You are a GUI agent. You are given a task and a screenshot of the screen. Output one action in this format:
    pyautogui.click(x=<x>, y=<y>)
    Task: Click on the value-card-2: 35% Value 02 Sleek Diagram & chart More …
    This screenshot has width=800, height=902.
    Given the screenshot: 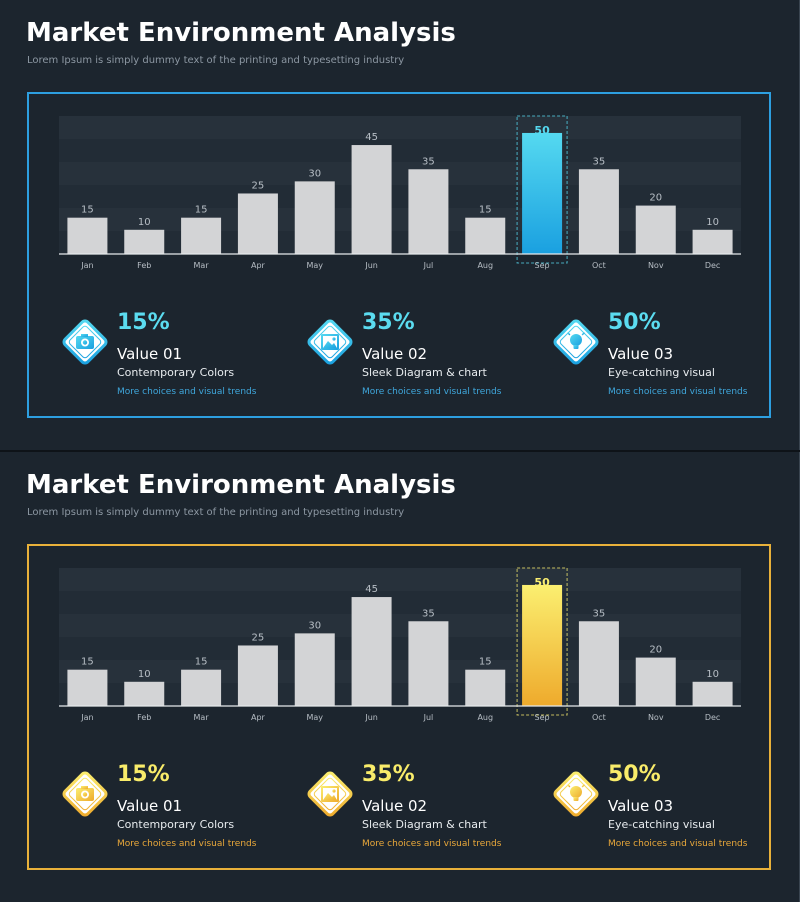 What is the action you would take?
    pyautogui.click(x=414, y=355)
    